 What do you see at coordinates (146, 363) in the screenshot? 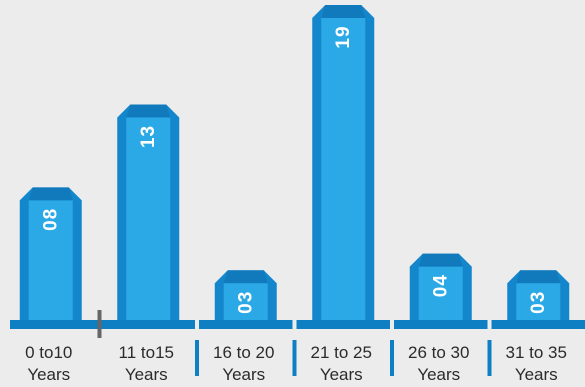
I see `category-label-1: 11 to15 Years` at bounding box center [146, 363].